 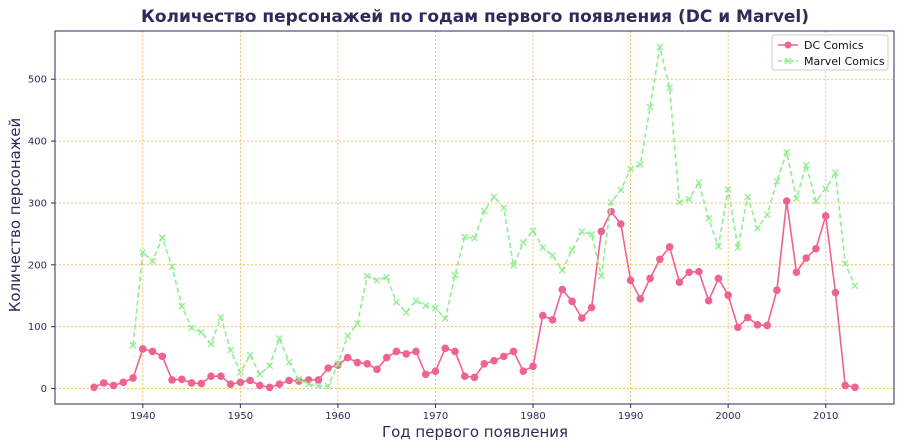 I want to click on y-tick-label: 200, so click(x=37, y=265).